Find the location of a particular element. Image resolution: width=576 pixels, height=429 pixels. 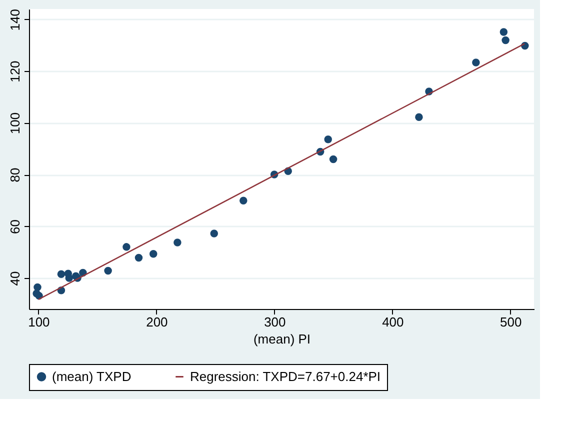

x-tick-label: 300 is located at coordinates (275, 322).